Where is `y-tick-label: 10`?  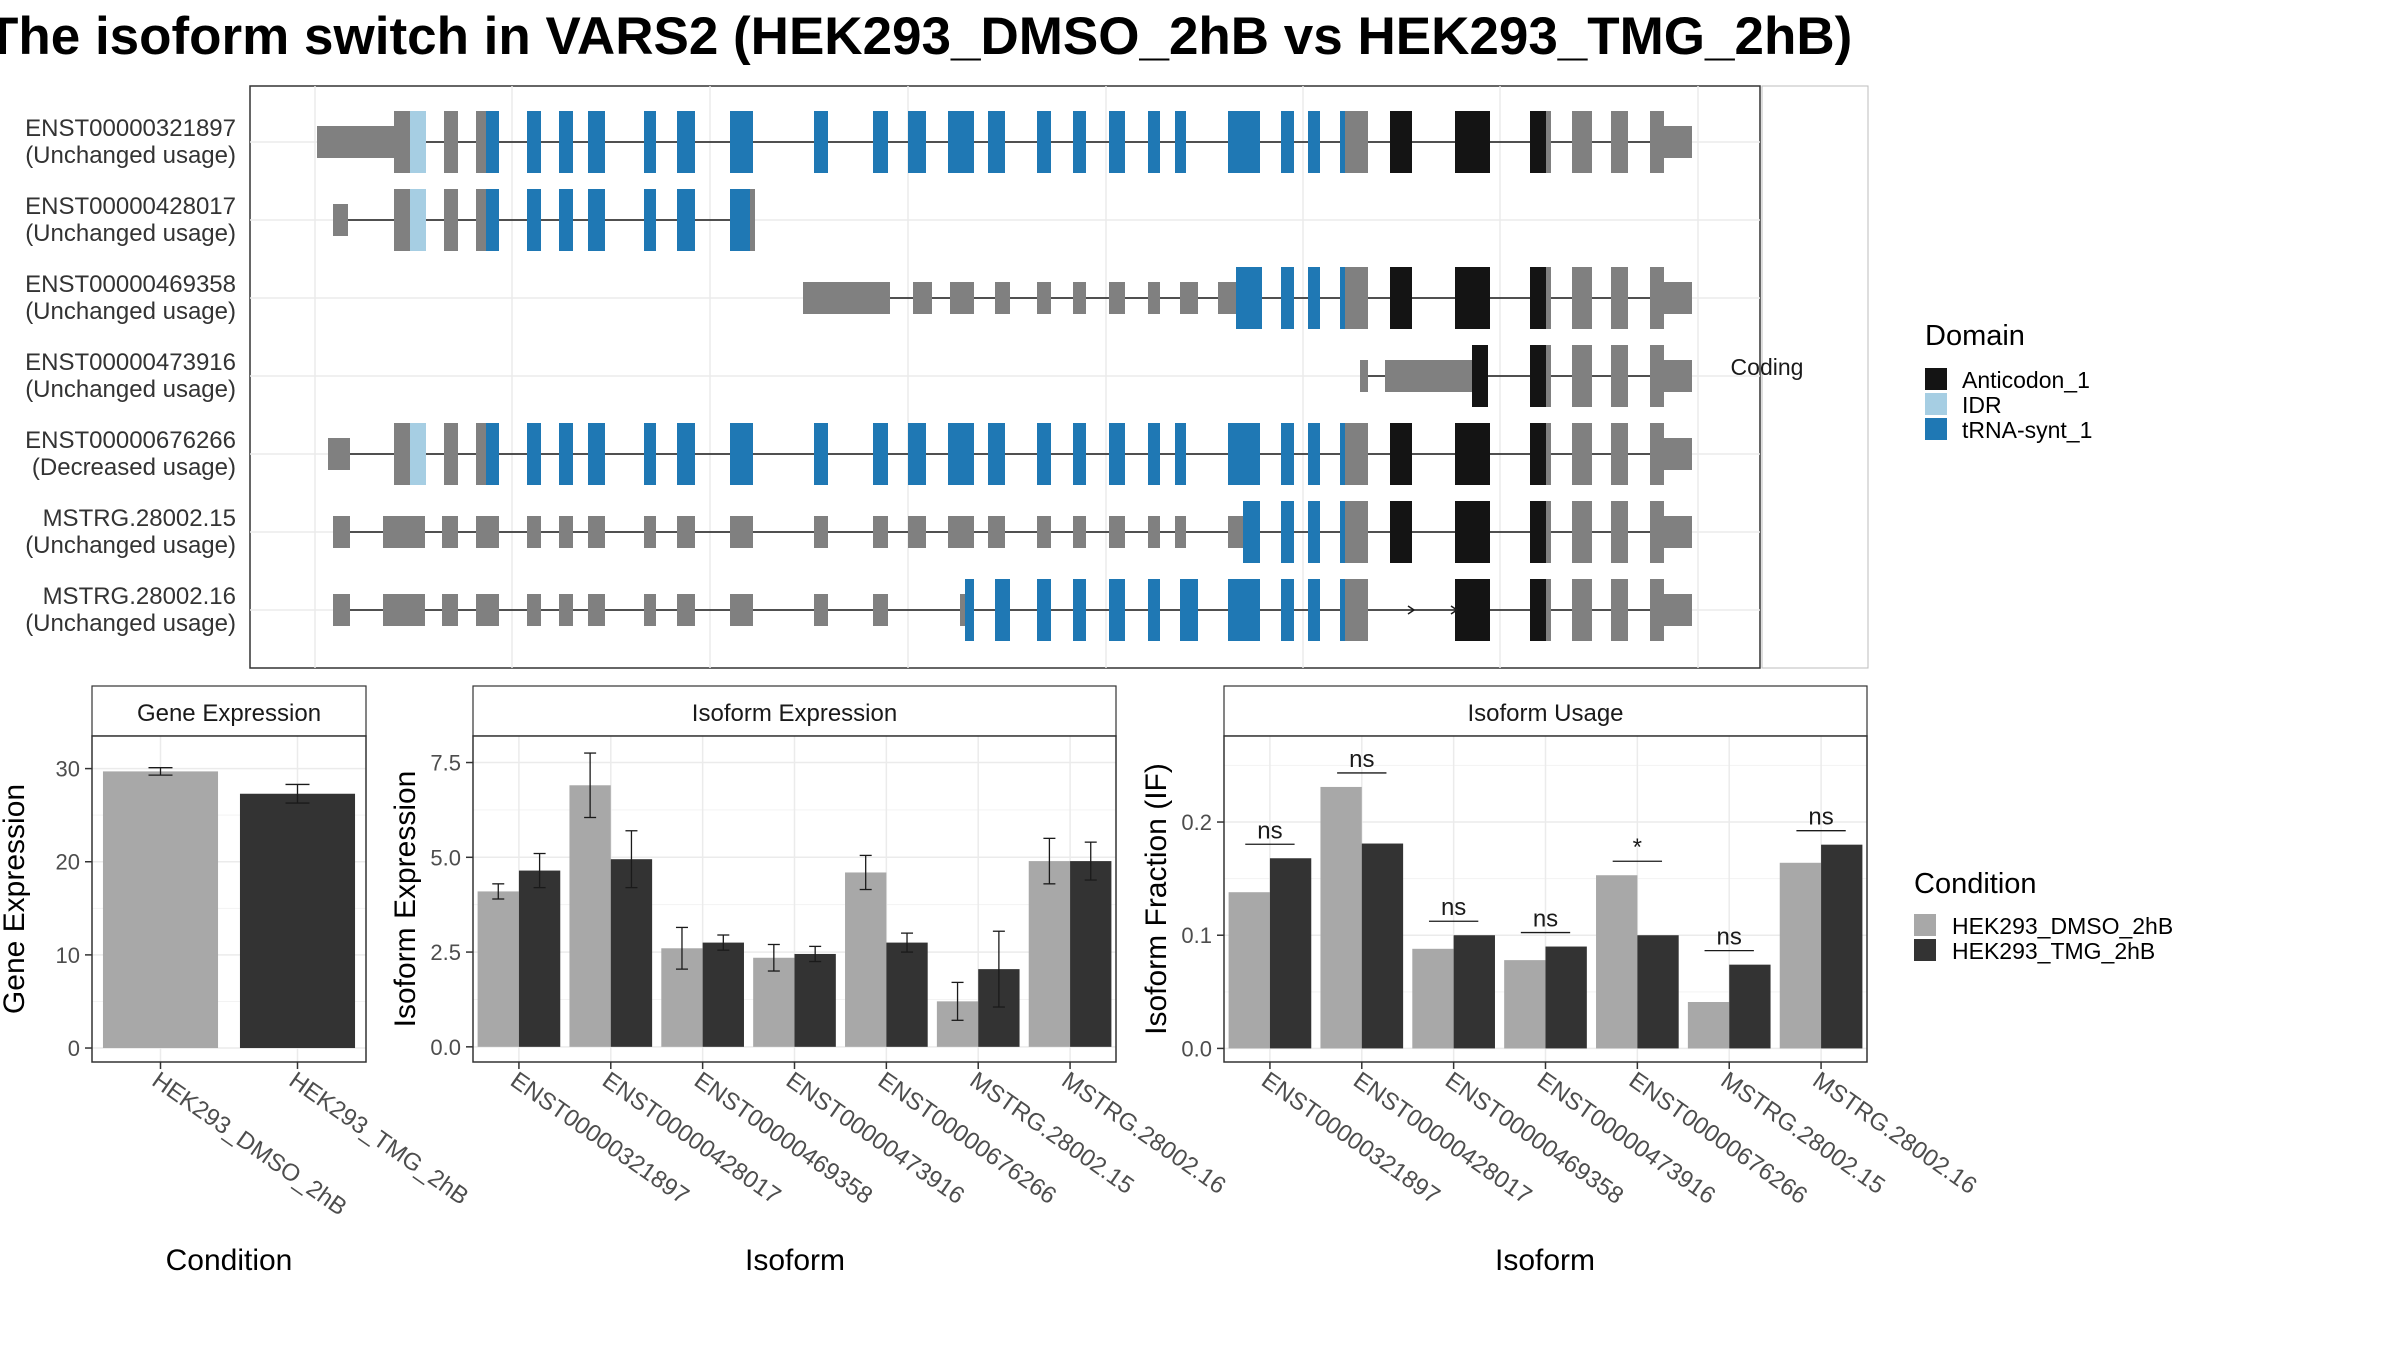
y-tick-label: 10 is located at coordinates (68, 955).